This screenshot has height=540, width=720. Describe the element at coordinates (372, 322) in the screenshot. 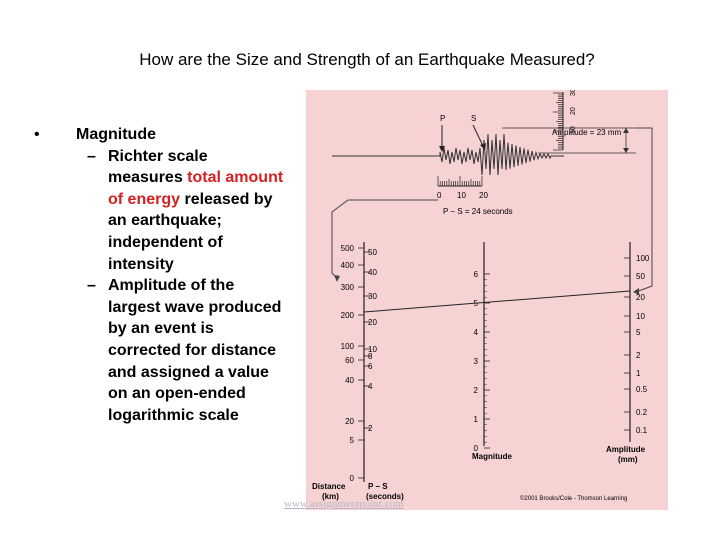

I see `ps-label: 20` at that location.